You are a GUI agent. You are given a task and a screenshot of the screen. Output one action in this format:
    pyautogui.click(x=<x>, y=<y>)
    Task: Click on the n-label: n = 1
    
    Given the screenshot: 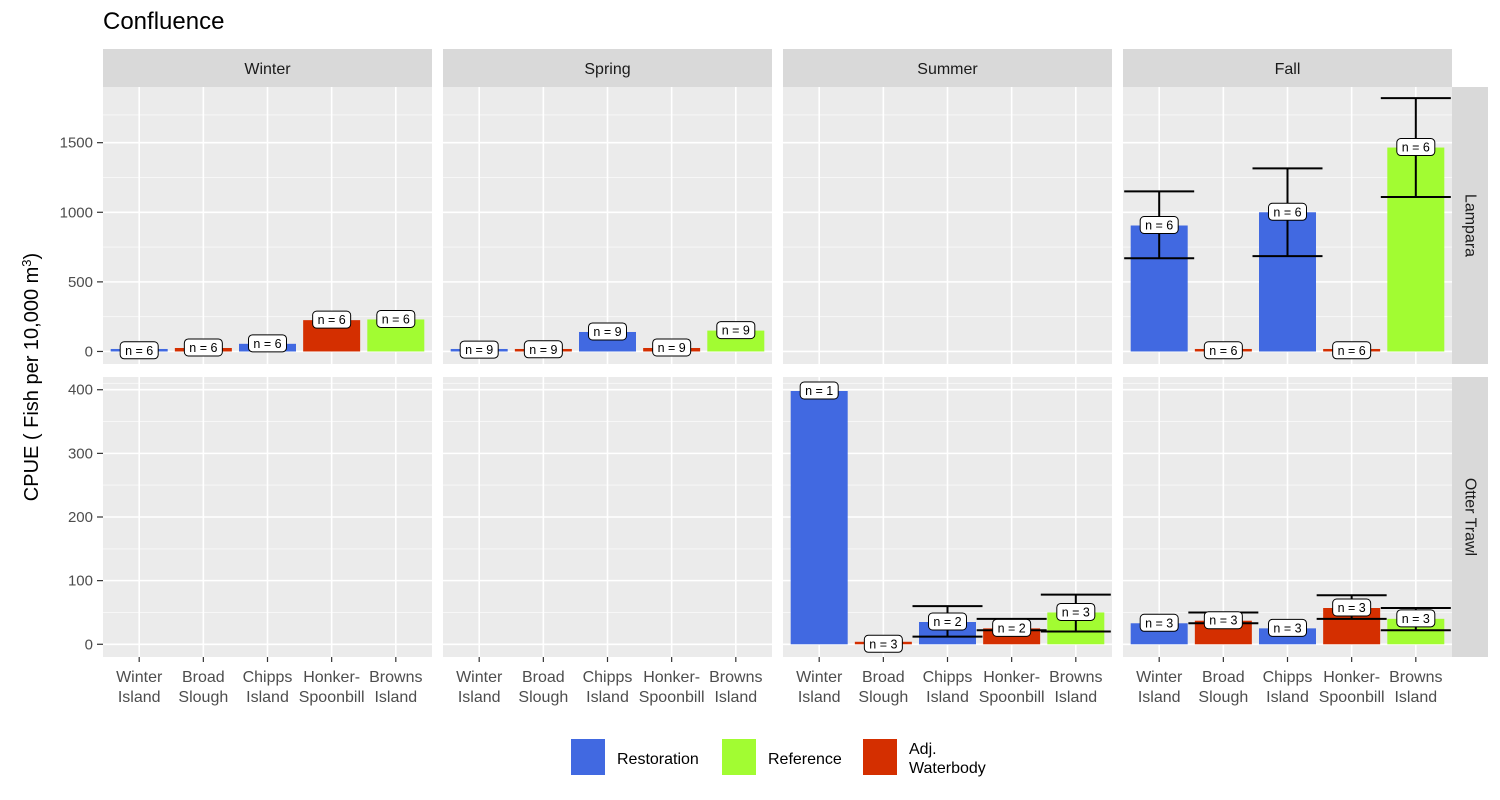 What is the action you would take?
    pyautogui.click(x=819, y=391)
    